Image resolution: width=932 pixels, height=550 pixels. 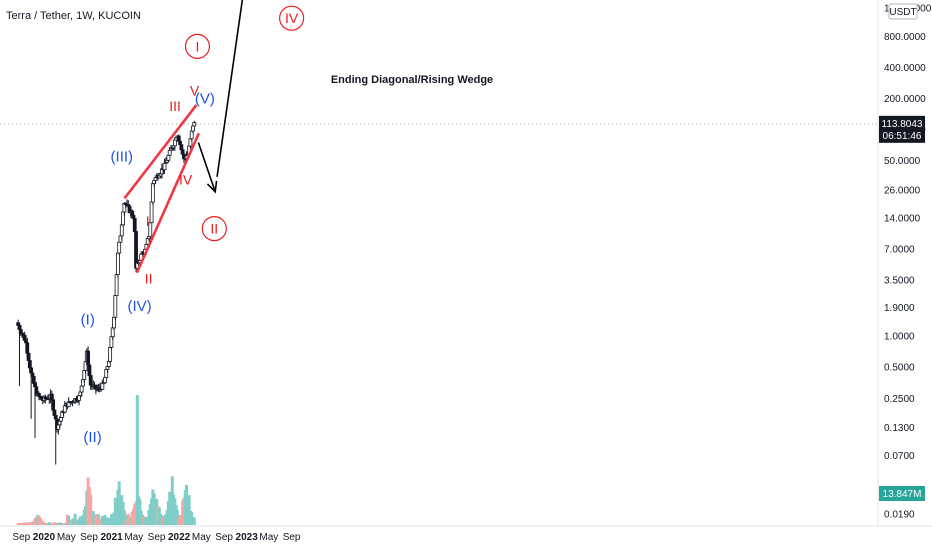 I want to click on circled-wave-label-i: I, so click(x=197, y=46).